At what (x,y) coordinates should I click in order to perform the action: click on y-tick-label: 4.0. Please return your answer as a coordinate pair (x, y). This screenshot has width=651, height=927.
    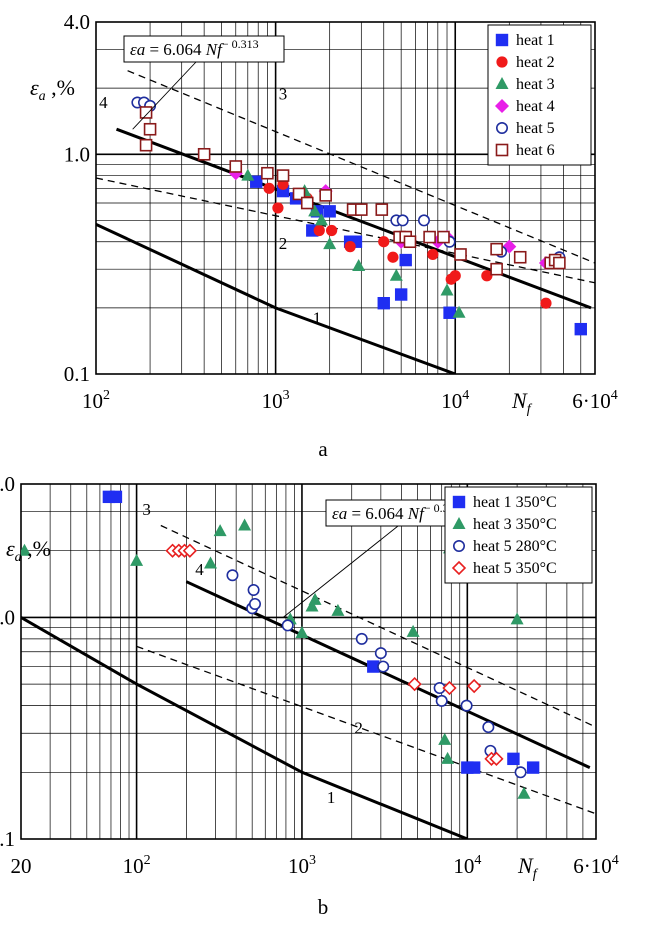
    Looking at the image, I should click on (77, 22).